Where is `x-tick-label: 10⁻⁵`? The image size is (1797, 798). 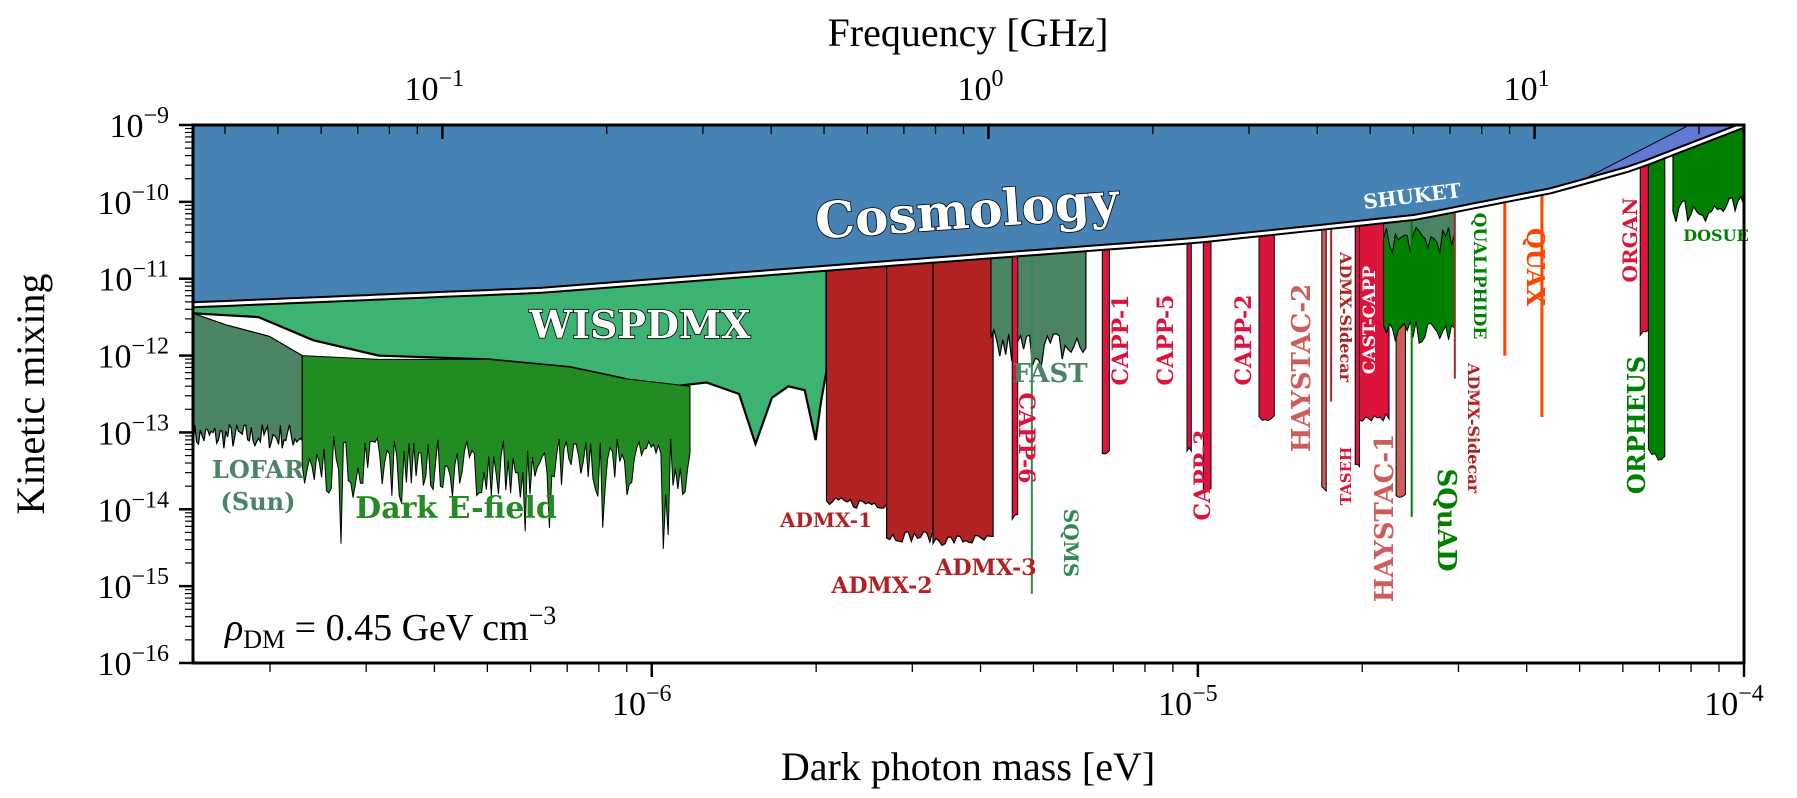 x-tick-label: 10⁻⁵ is located at coordinates (1188, 702).